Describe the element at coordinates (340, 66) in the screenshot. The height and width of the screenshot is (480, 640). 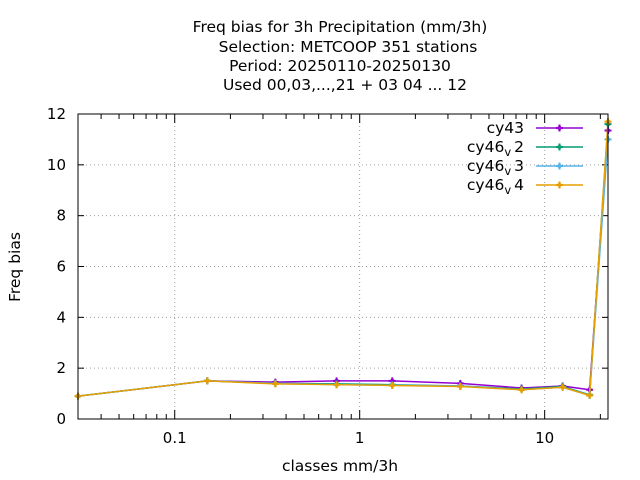
I see `title-line-3: Period: 20250110-20250130` at that location.